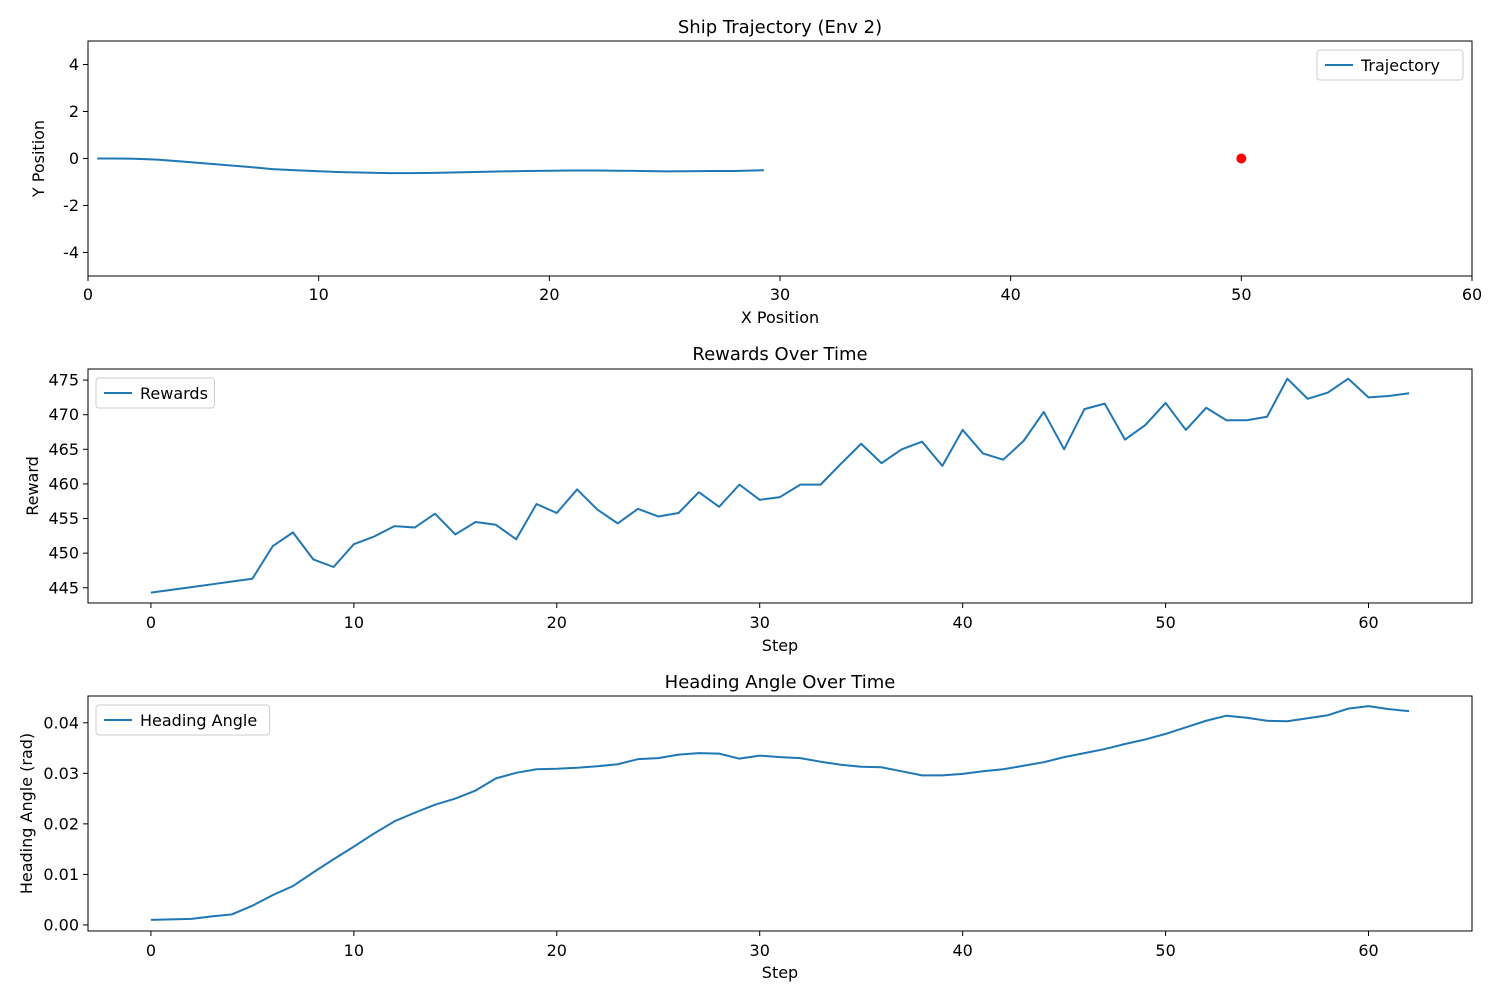  Describe the element at coordinates (198, 720) in the screenshot. I see `legend-label: Heading Angle` at that location.